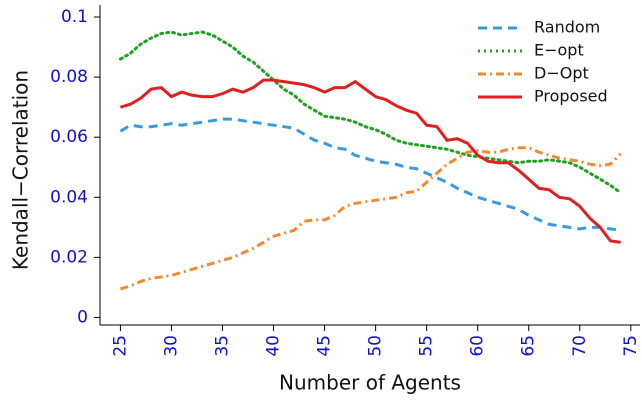 This screenshot has width=642, height=402. Describe the element at coordinates (274, 346) in the screenshot. I see `x-tick-label: 40` at that location.